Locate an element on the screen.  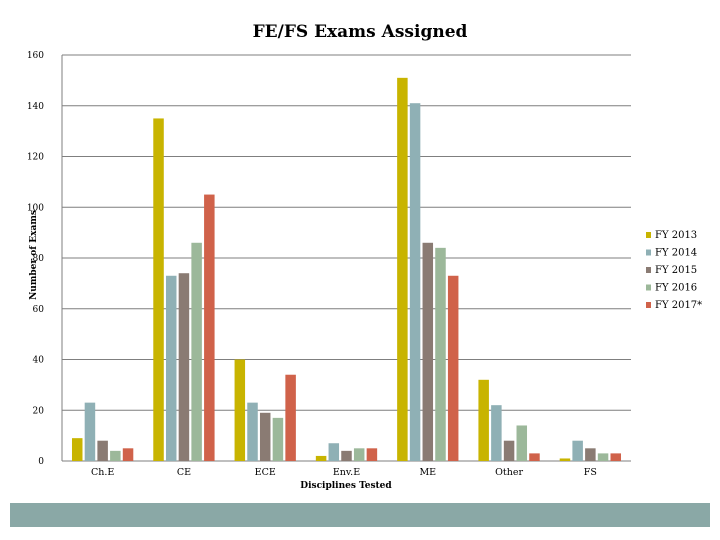
x-category-label: FS is located at coordinates (590, 472).